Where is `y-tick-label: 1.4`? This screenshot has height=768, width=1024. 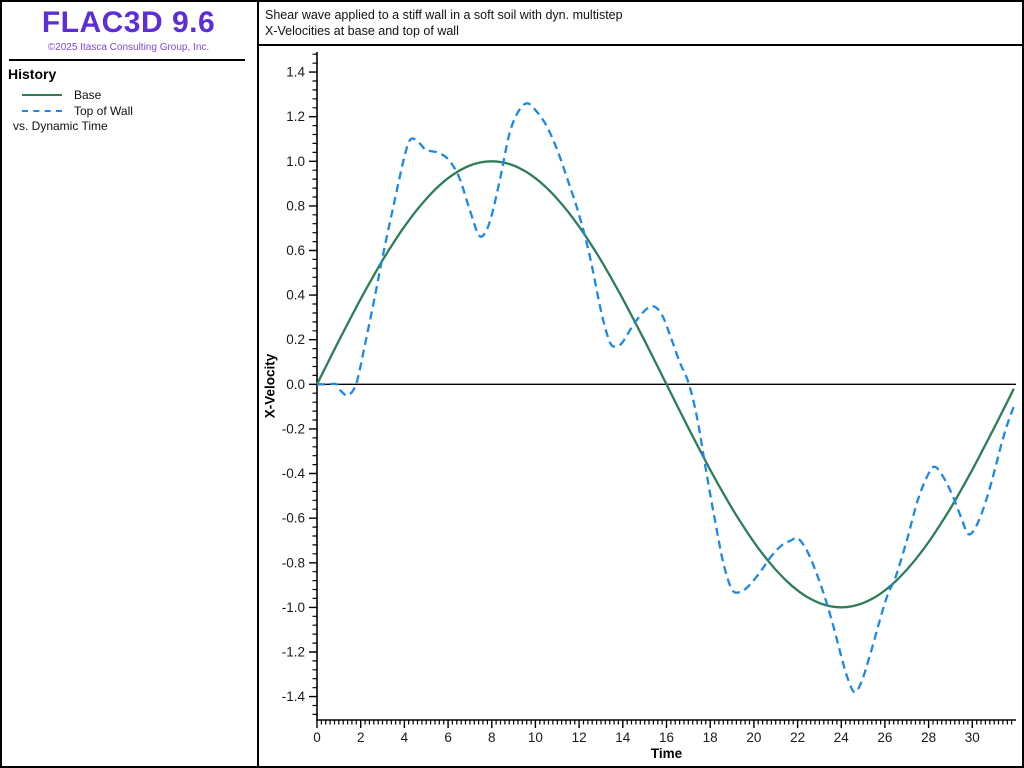 y-tick-label: 1.4 is located at coordinates (295, 72).